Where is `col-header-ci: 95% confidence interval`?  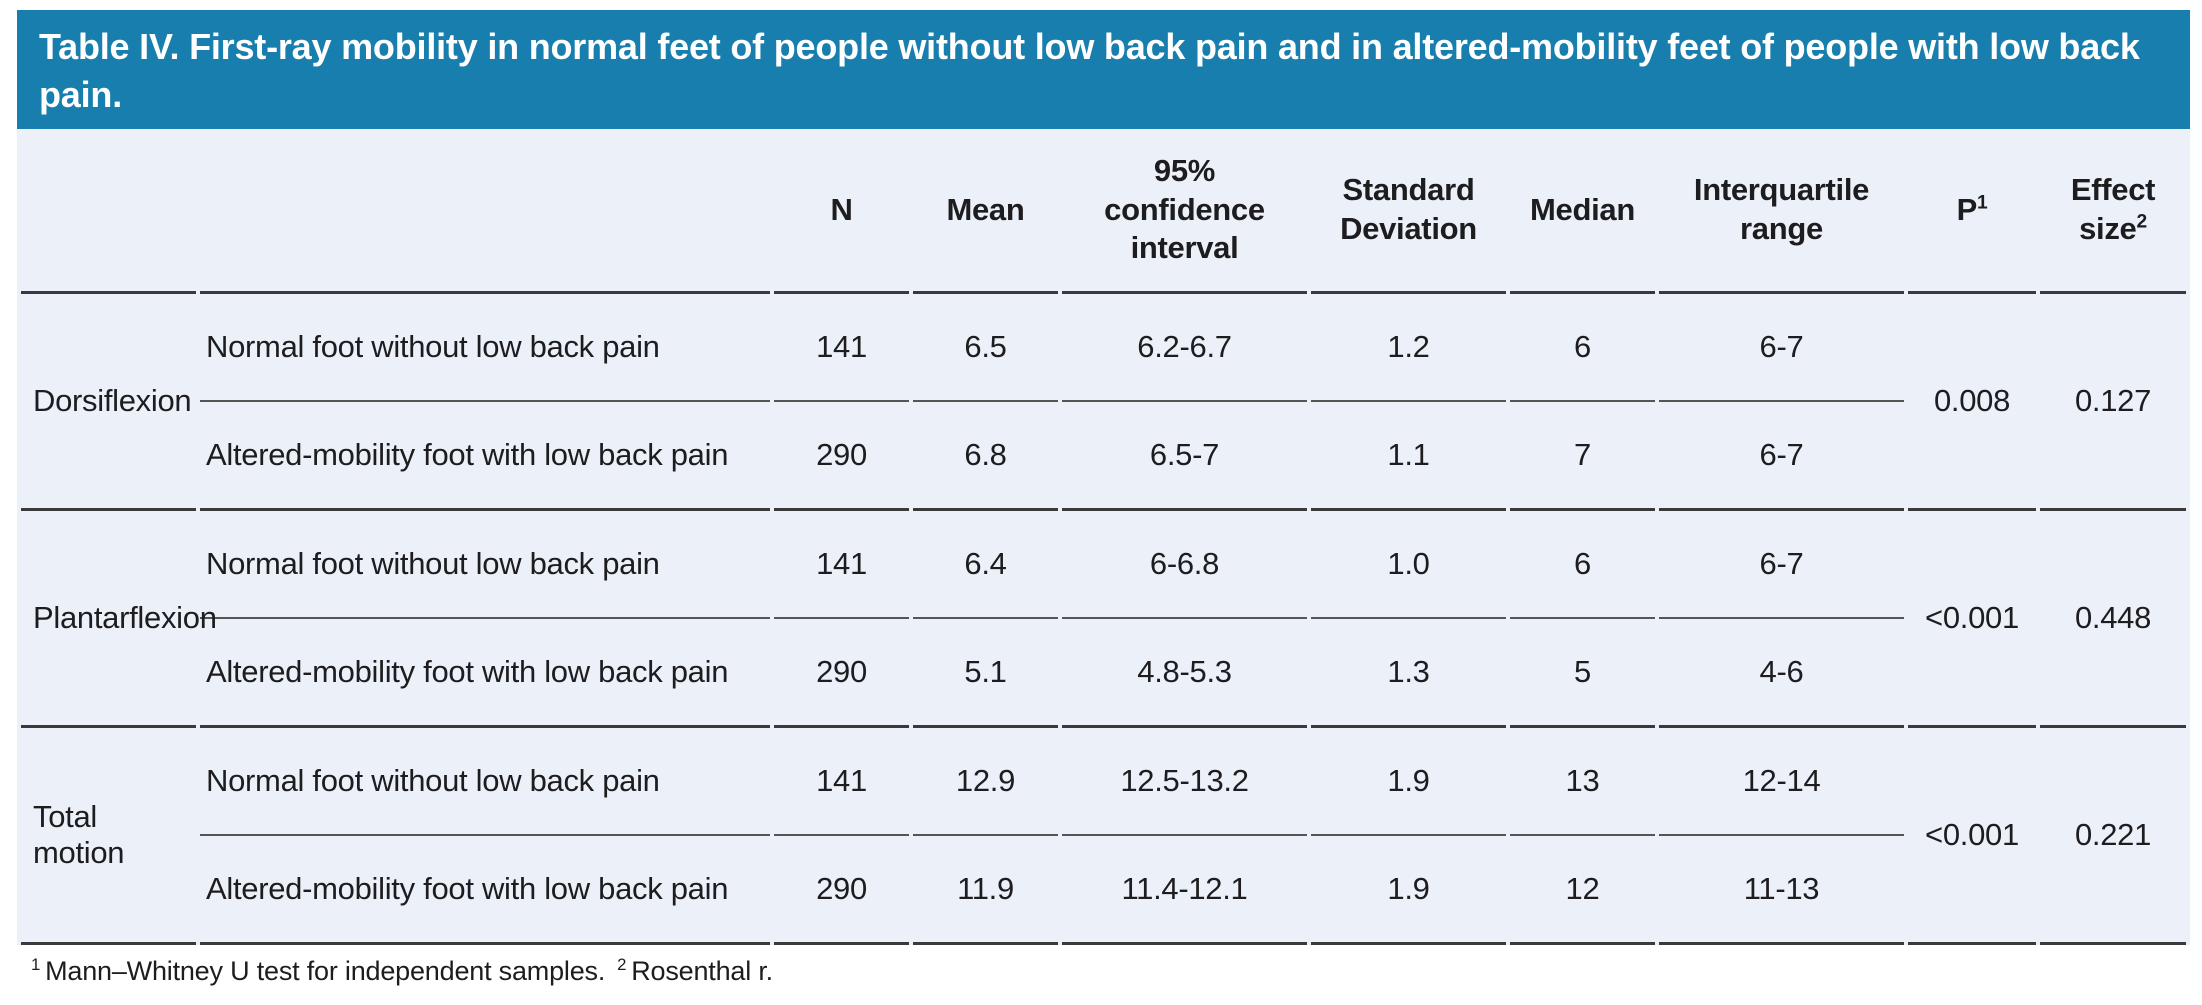
col-header-ci: 95% confidence interval is located at coordinates (1184, 212).